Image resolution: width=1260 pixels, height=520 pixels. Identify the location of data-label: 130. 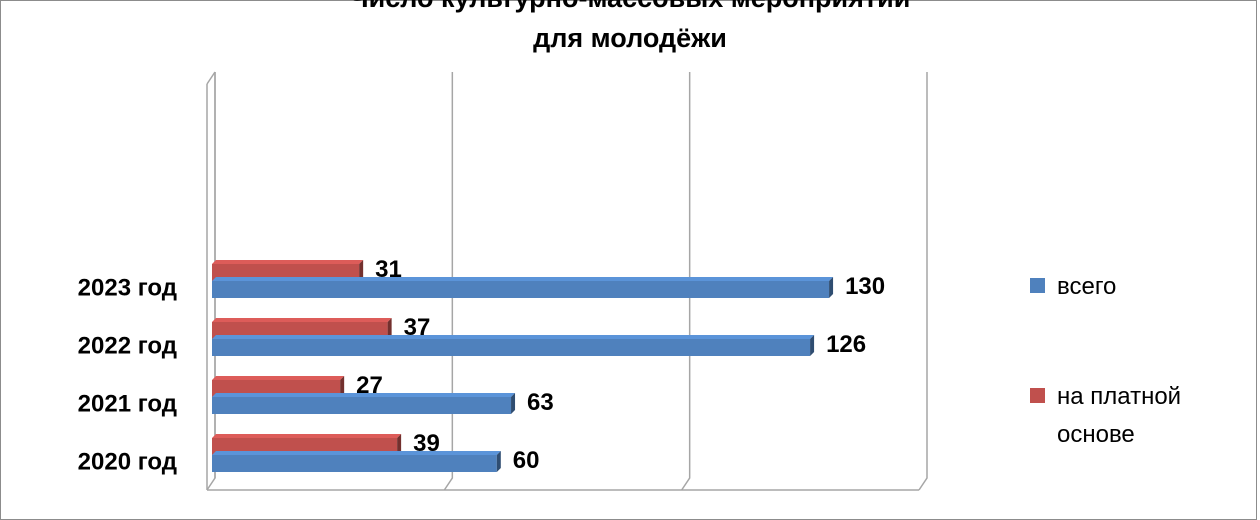
(865, 286).